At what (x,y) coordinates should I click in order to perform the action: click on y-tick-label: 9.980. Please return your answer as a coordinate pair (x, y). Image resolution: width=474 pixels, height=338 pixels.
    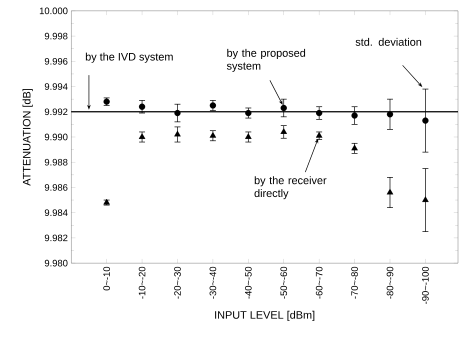
    Looking at the image, I should click on (56, 263).